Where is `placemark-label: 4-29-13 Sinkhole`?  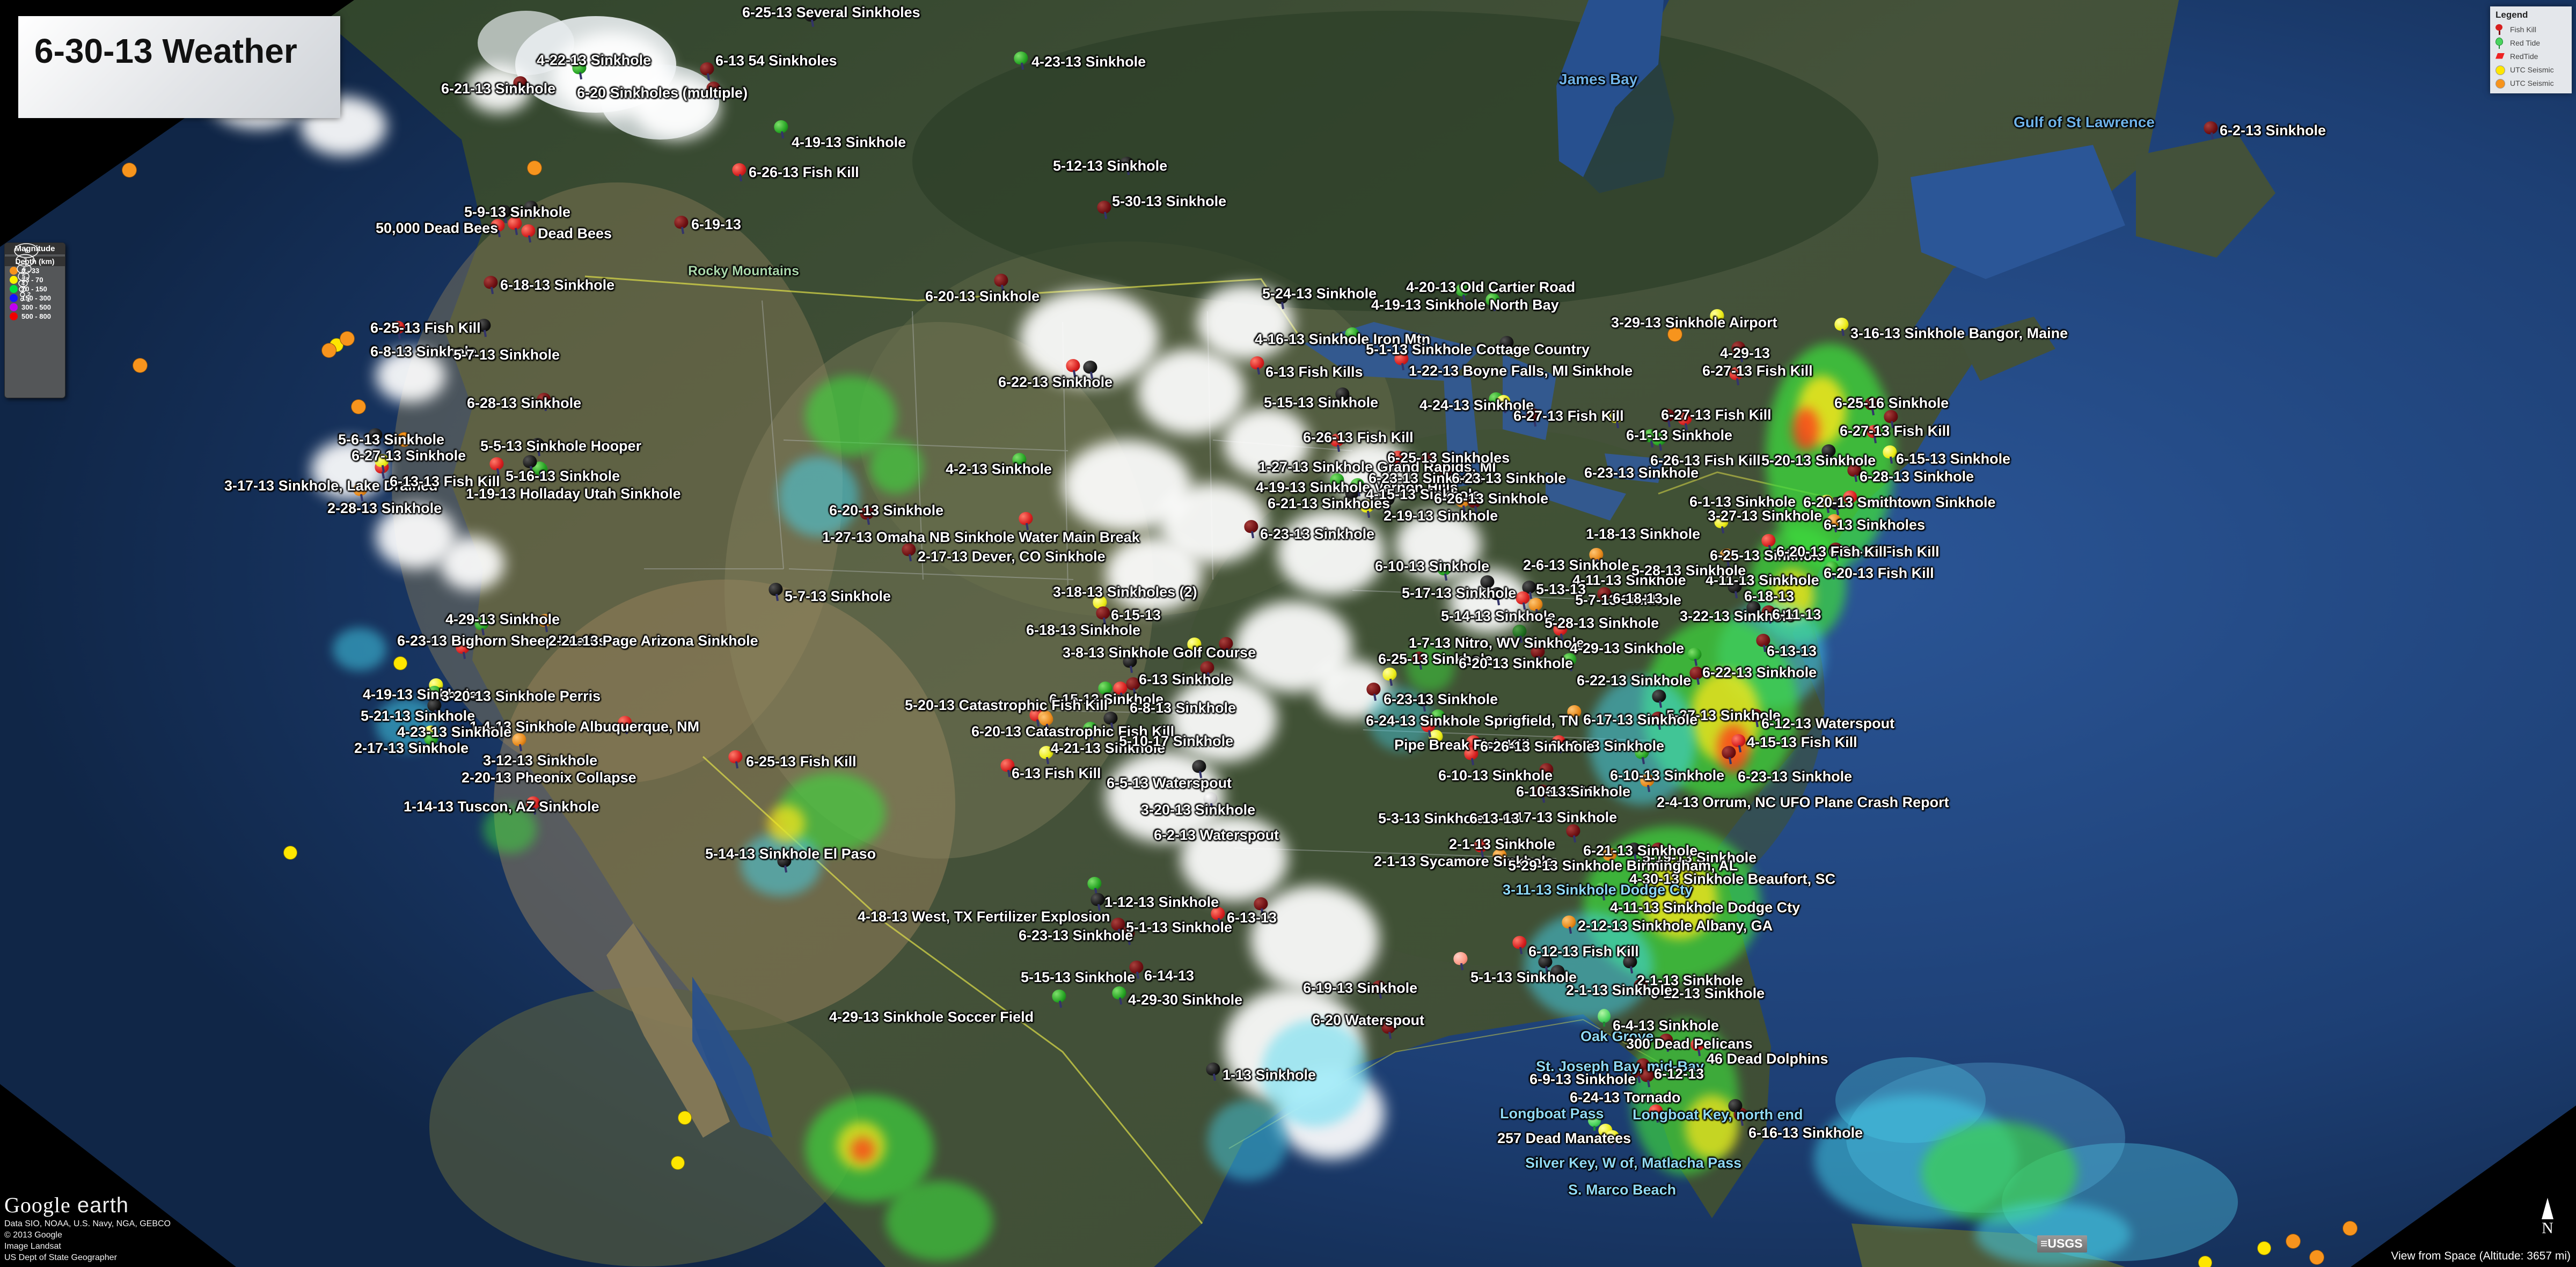 placemark-label: 4-29-13 Sinkhole is located at coordinates (1627, 648).